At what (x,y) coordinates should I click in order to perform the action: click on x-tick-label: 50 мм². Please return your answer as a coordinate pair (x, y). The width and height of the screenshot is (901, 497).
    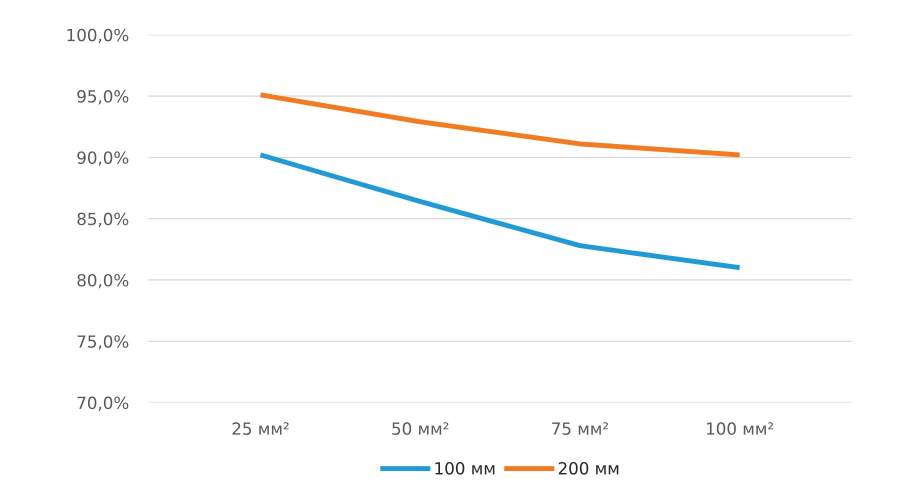
    Looking at the image, I should click on (420, 428).